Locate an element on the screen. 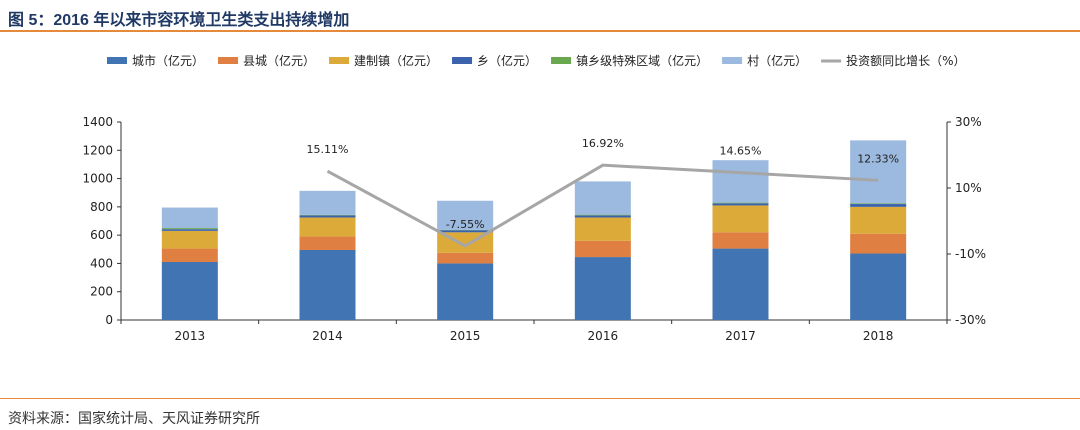  x-tick-label: 2013 is located at coordinates (190, 336).